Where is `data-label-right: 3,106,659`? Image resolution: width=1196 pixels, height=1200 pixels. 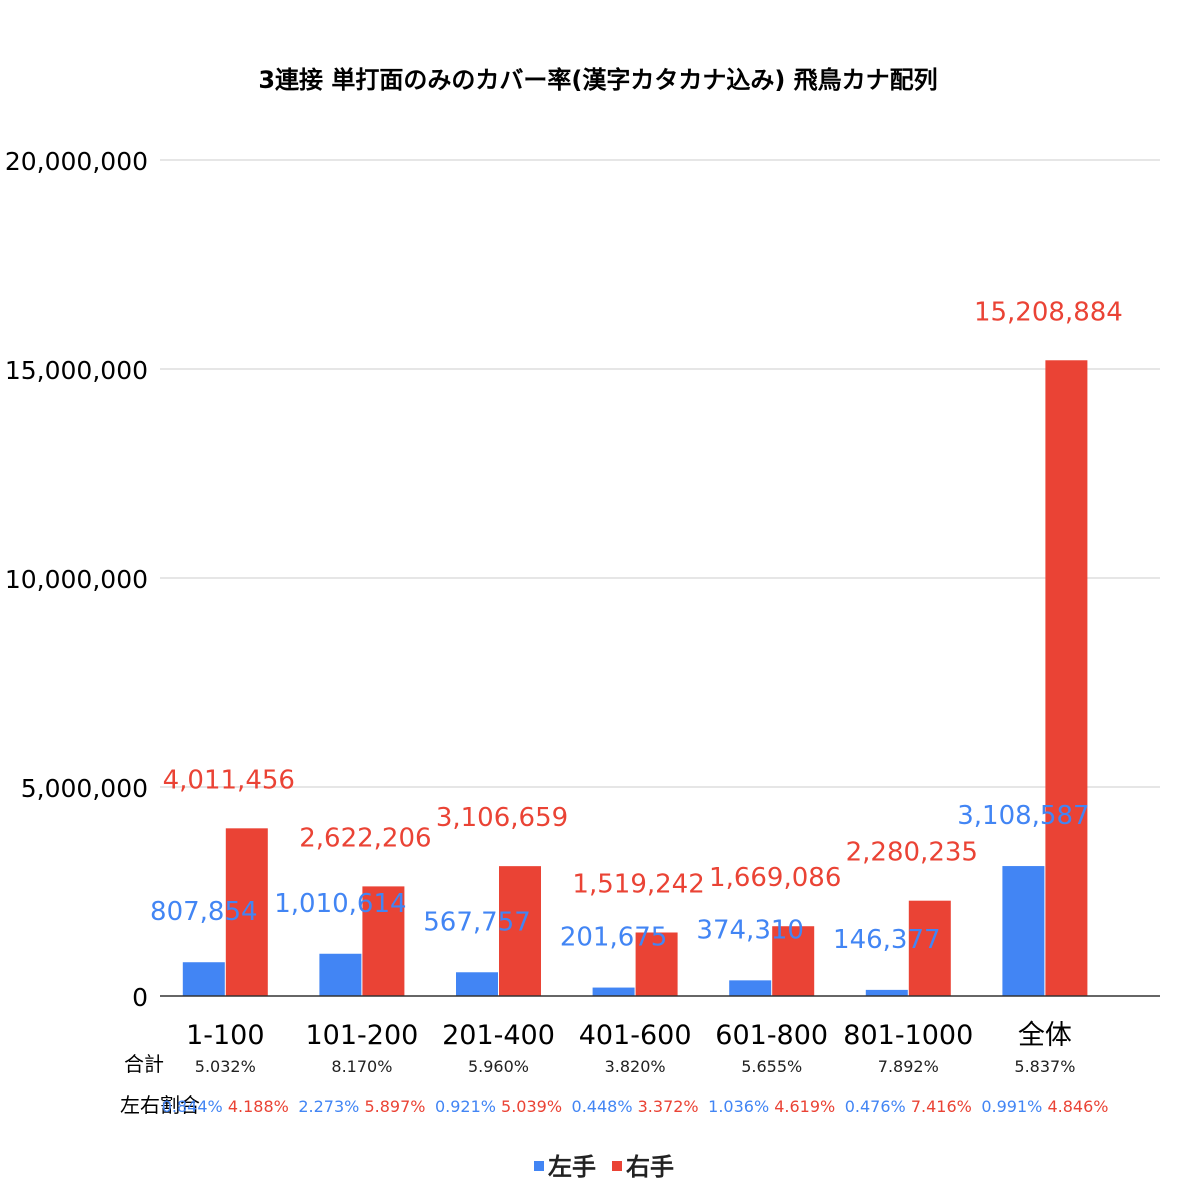
data-label-right: 3,106,659 is located at coordinates (502, 818).